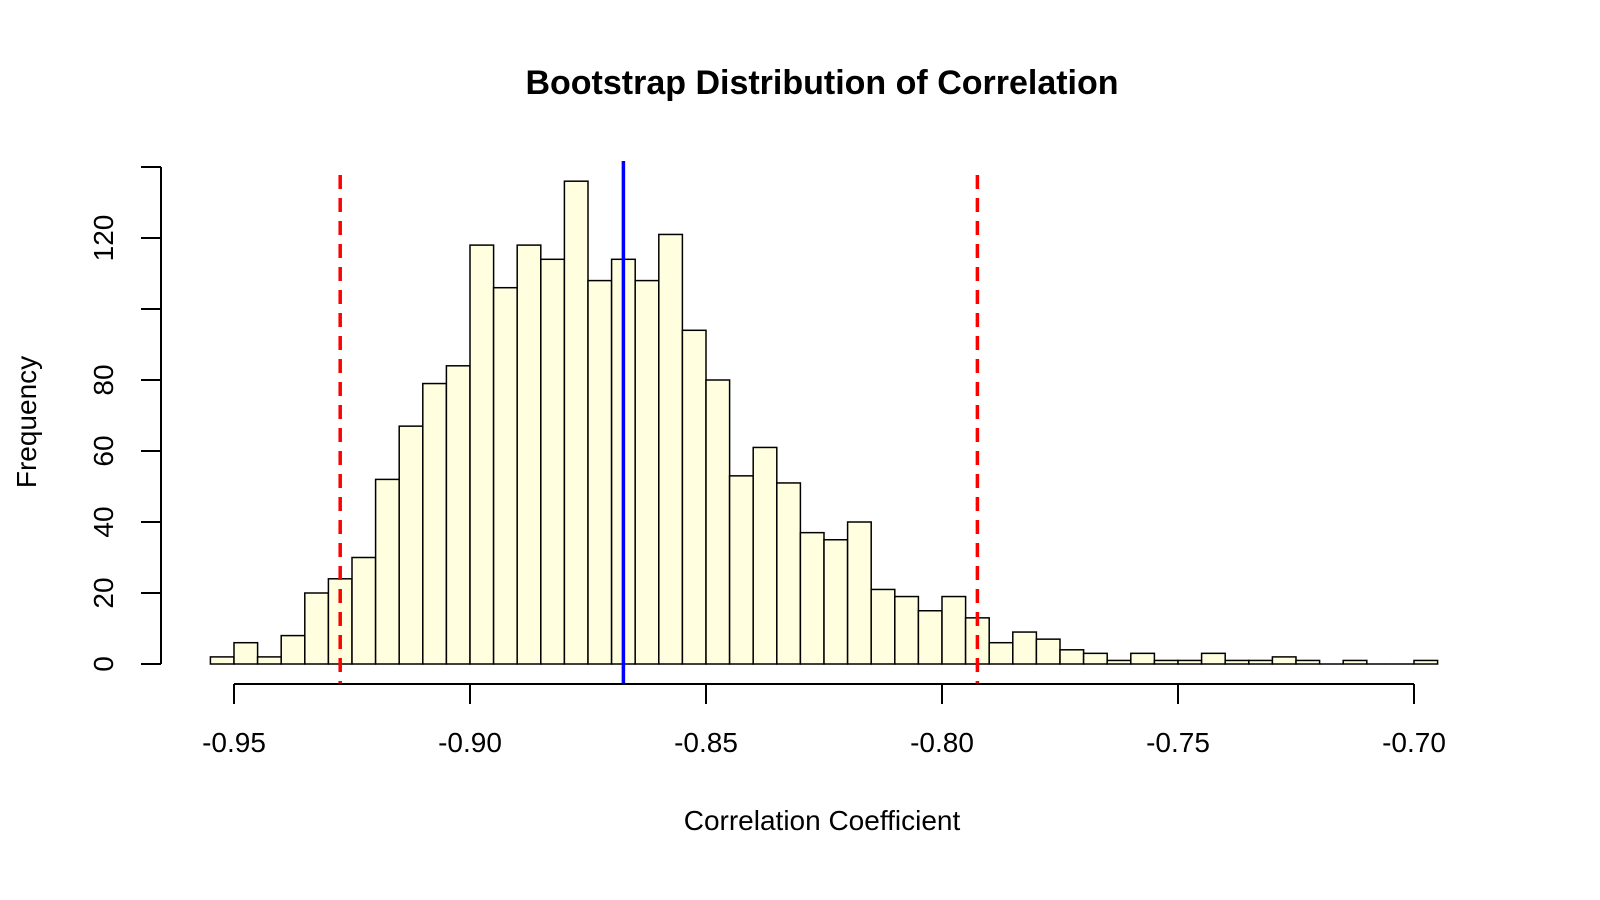  What do you see at coordinates (942, 742) in the screenshot?
I see `x-tick-label: -0.80` at bounding box center [942, 742].